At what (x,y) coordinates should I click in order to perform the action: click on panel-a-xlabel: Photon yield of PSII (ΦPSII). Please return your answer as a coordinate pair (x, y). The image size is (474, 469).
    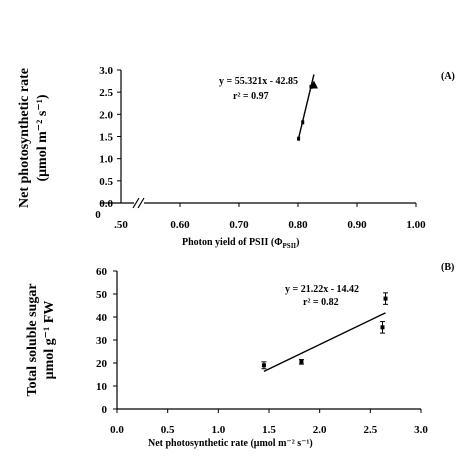
    Looking at the image, I should click on (241, 243).